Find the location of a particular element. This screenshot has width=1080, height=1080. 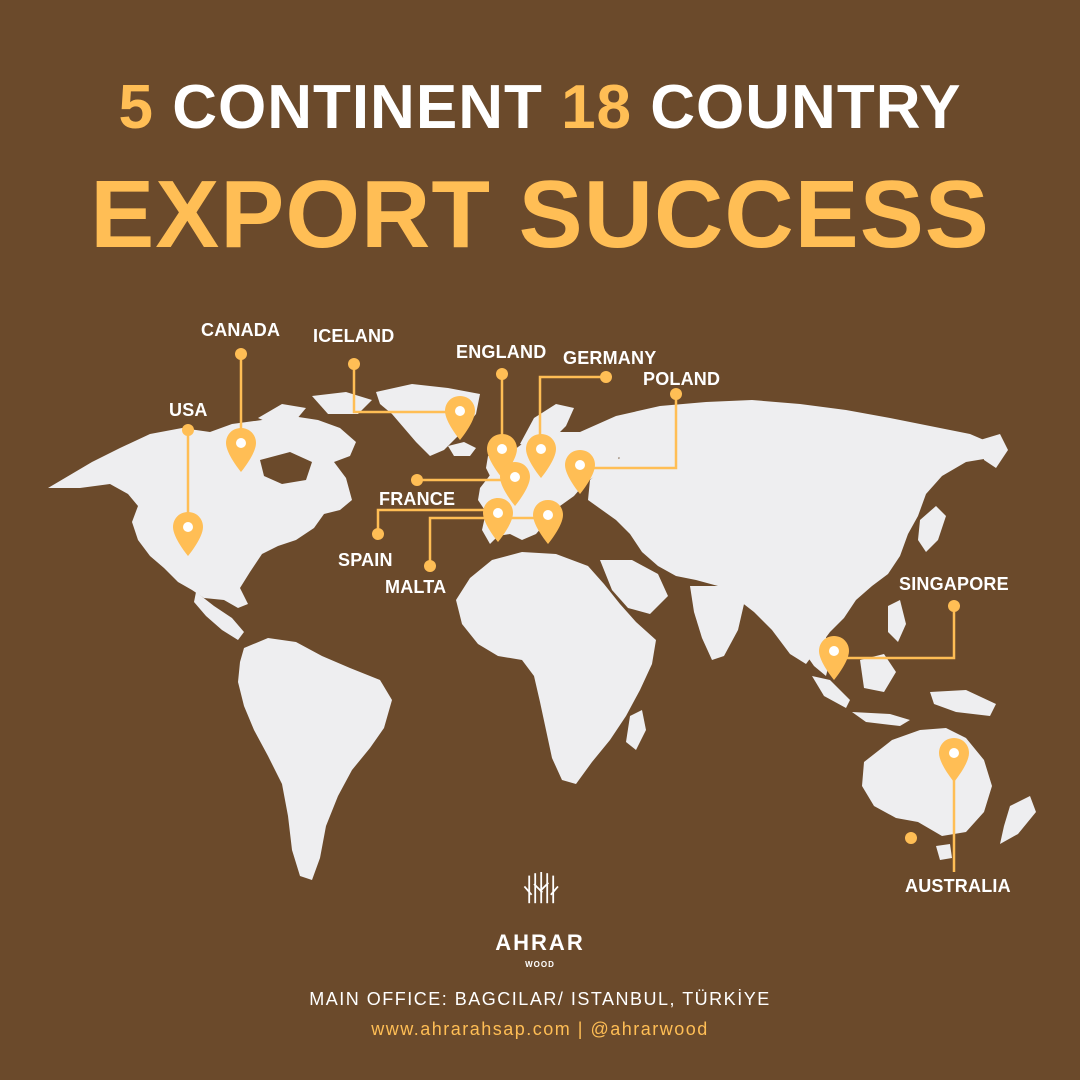

spain-dot is located at coordinates (378, 534).